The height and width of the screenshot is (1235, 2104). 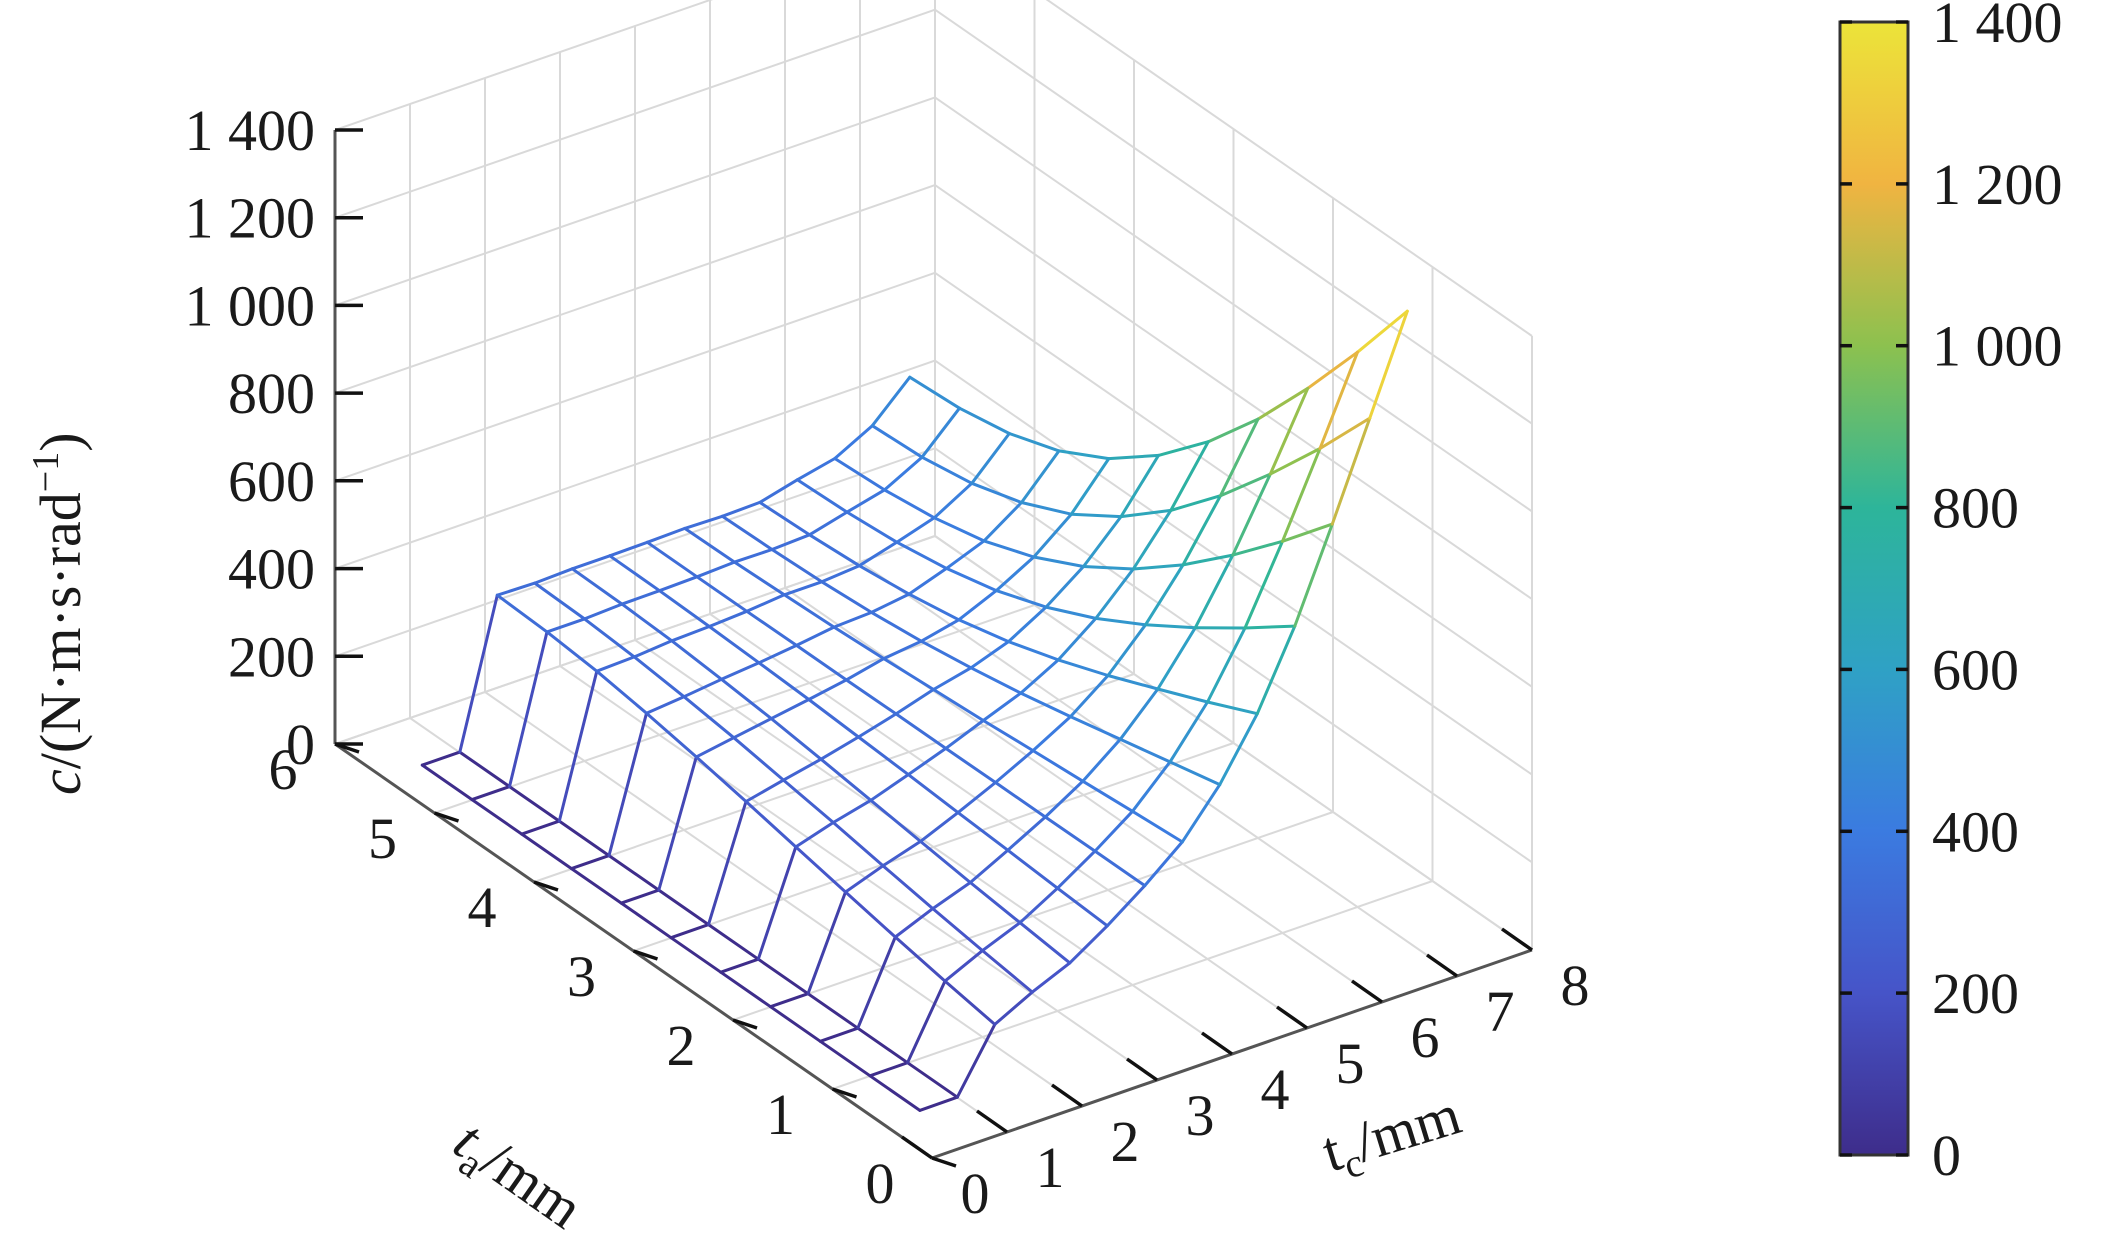 I want to click on colorbar-tick-label: 1 200, so click(x=1997, y=184).